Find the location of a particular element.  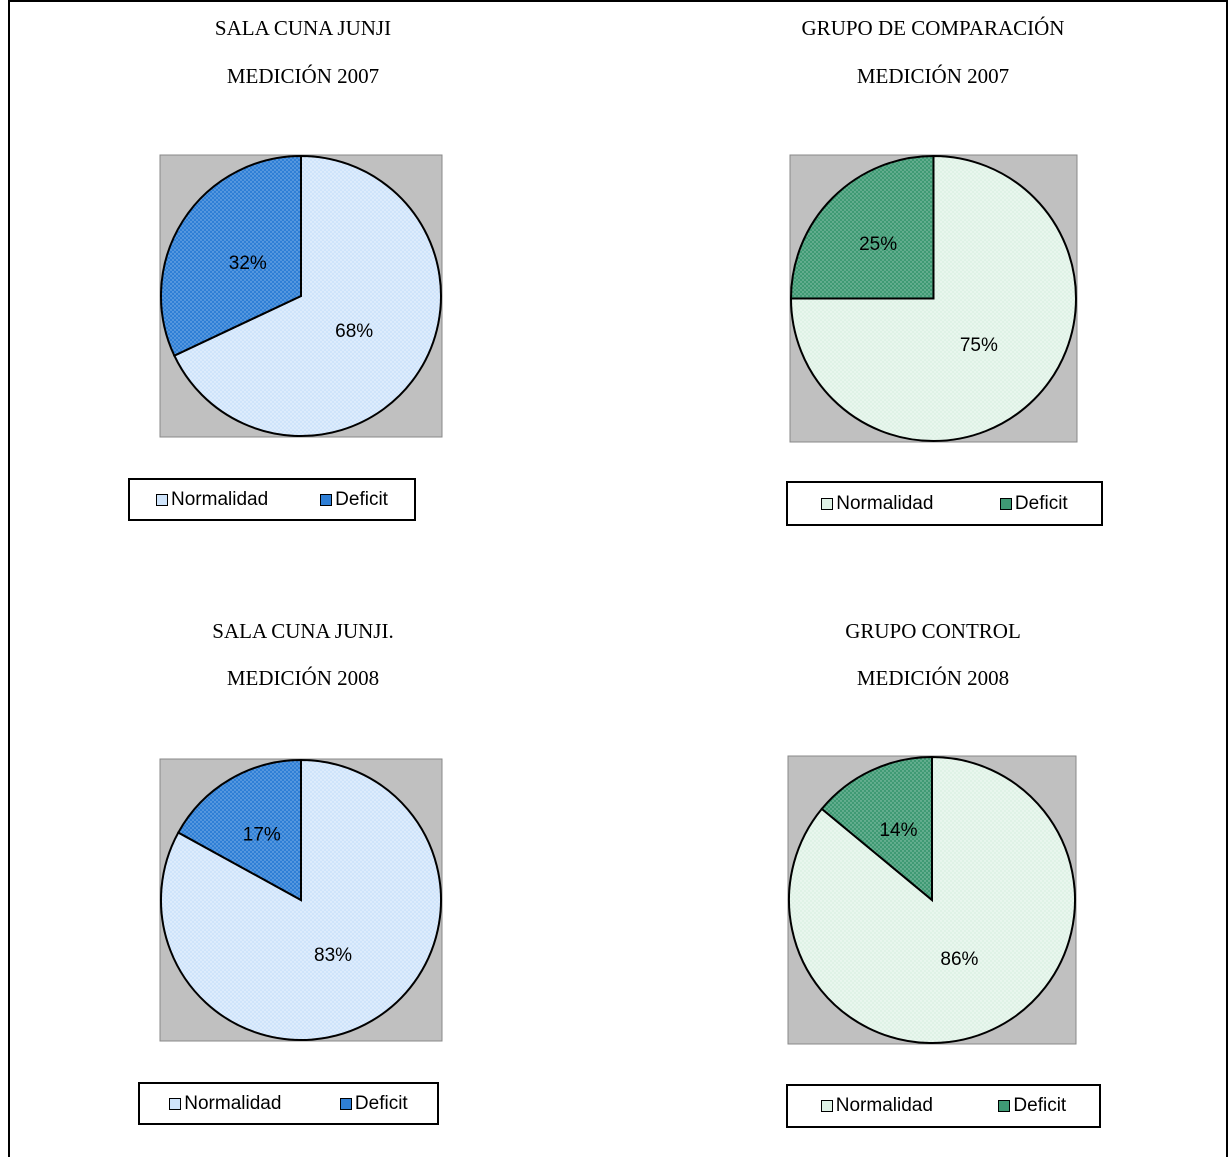

chart-4-title-line-2: MEDICIÓN 2008 is located at coordinates (933, 678).